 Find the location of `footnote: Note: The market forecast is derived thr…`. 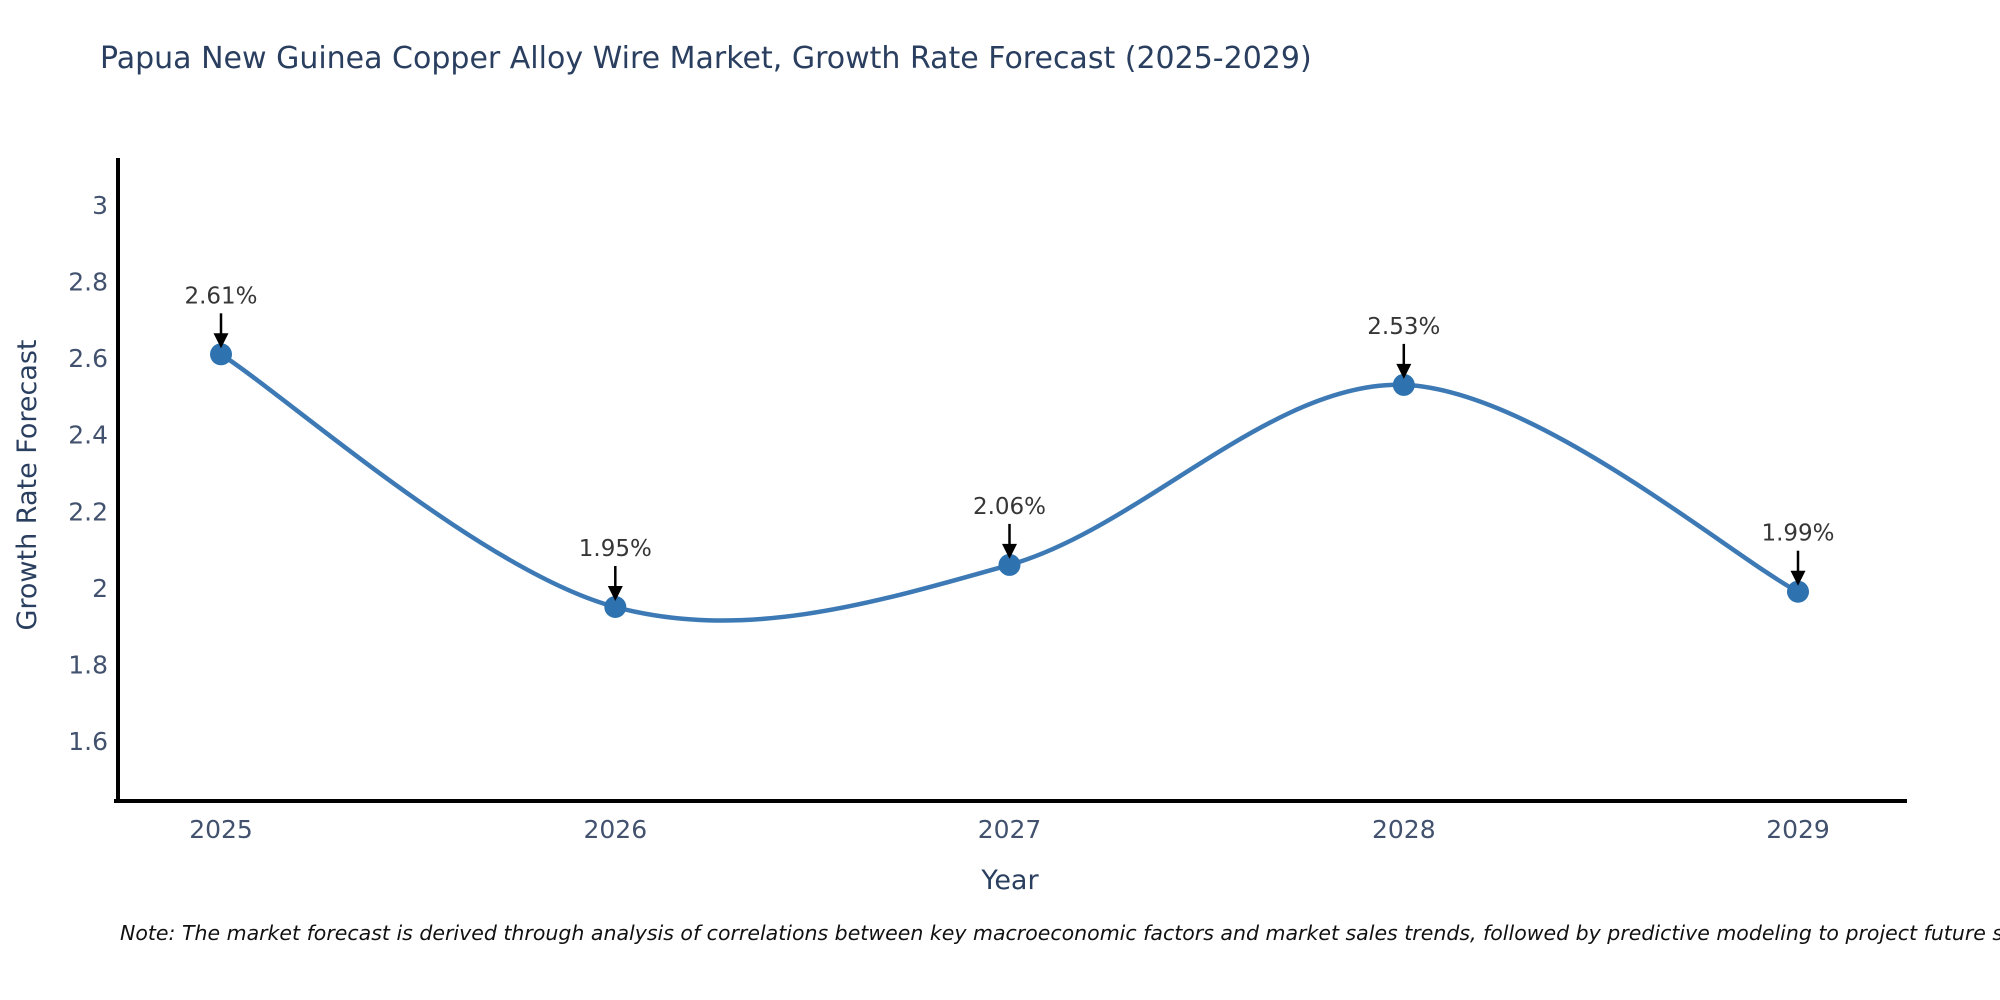

footnote: Note: The market forecast is derived thr… is located at coordinates (1060, 933).